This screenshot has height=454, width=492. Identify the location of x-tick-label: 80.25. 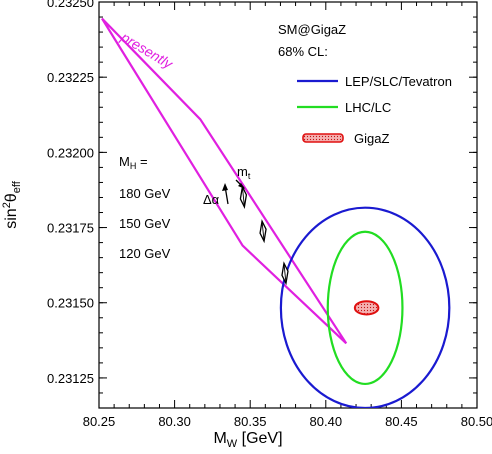
(99, 421).